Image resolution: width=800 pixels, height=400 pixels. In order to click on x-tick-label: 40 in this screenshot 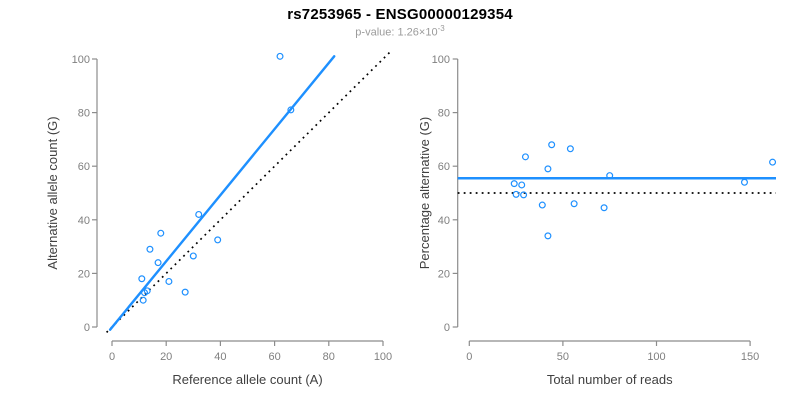, I will do `click(220, 357)`.